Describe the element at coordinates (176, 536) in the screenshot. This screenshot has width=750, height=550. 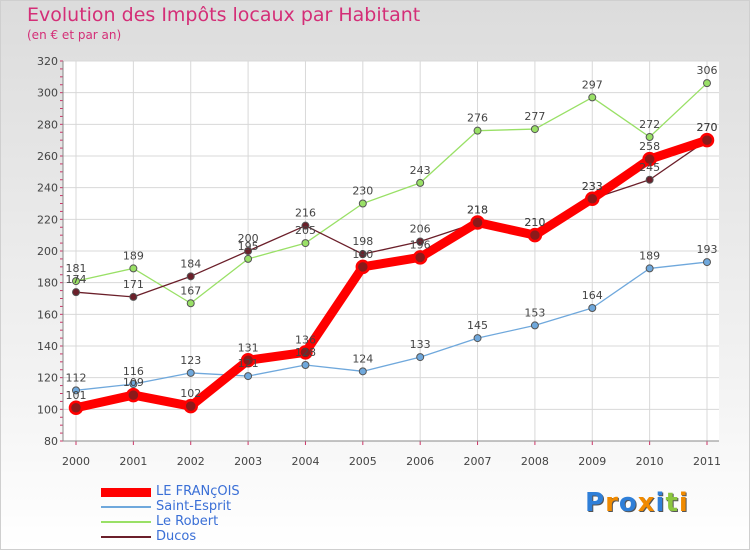
I see `legend-label: Ducos` at that location.